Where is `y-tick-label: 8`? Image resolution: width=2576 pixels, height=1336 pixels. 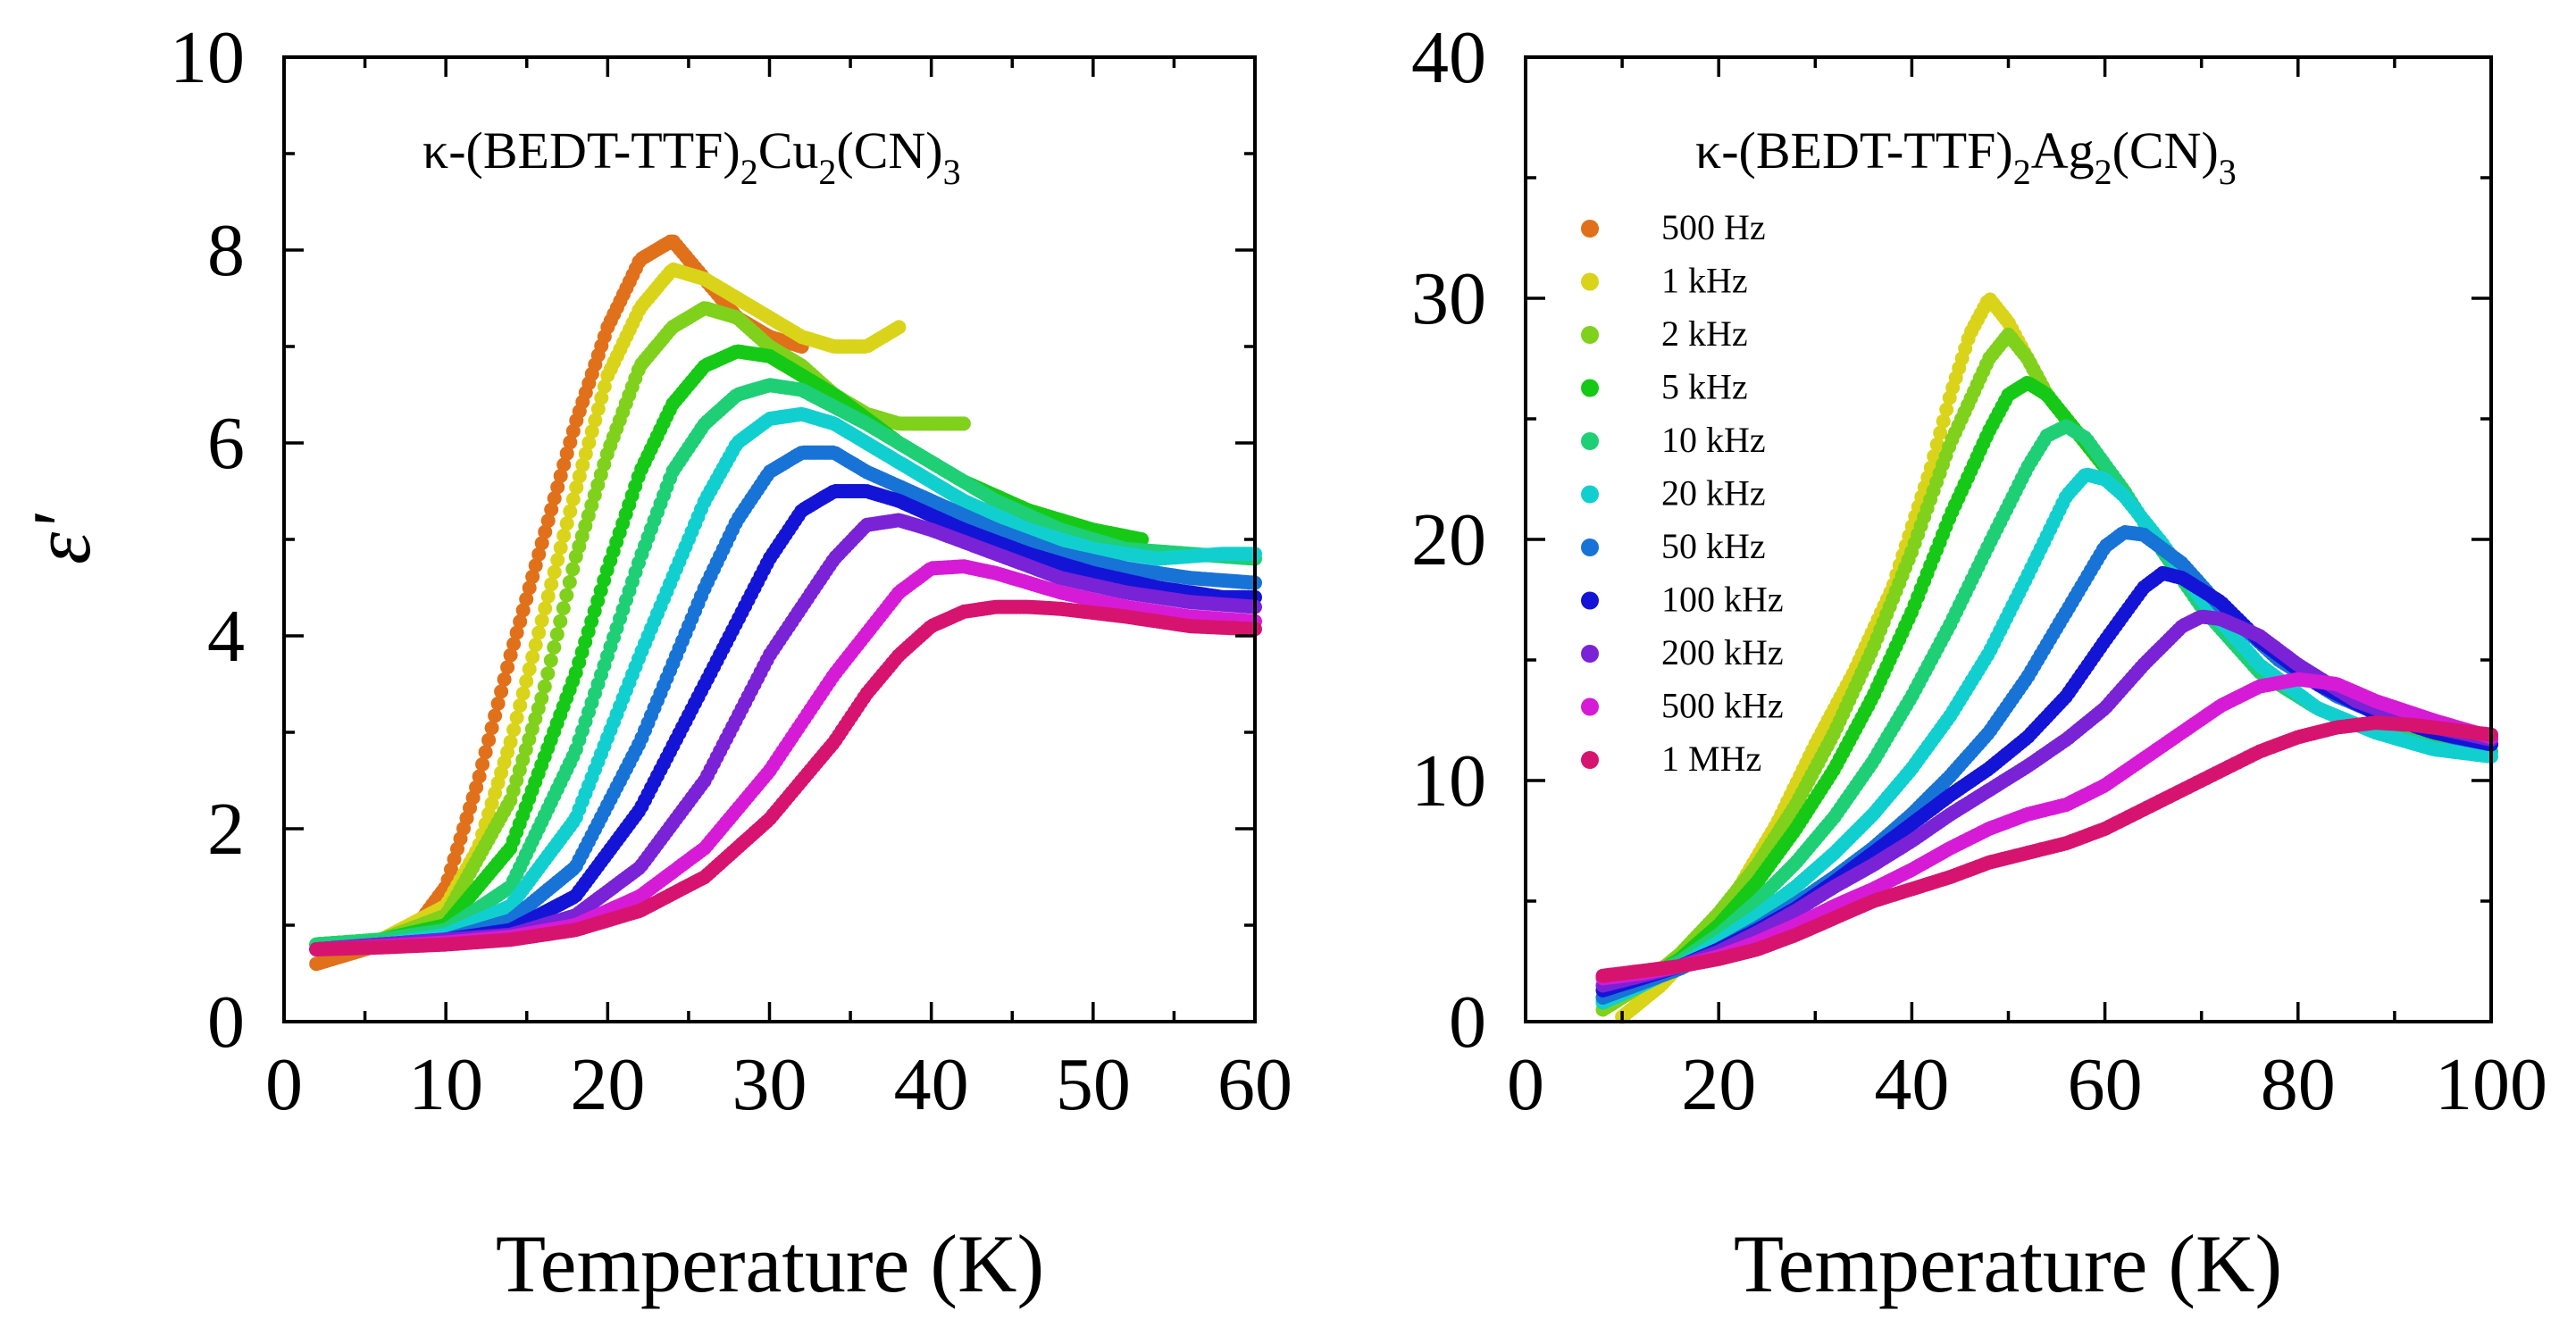 y-tick-label: 8 is located at coordinates (226, 250).